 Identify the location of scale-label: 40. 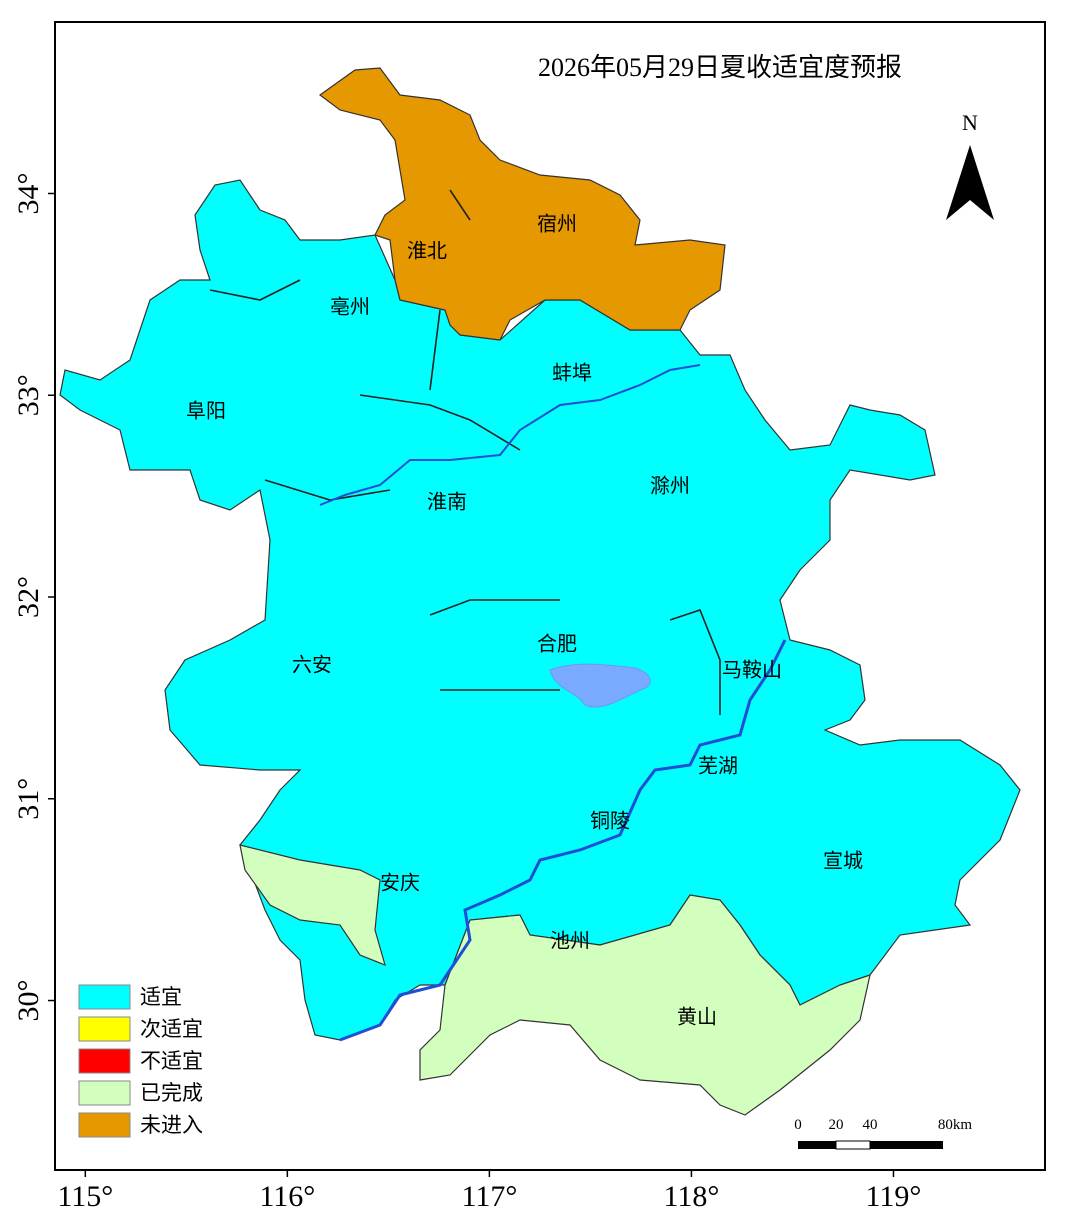
(870, 1125).